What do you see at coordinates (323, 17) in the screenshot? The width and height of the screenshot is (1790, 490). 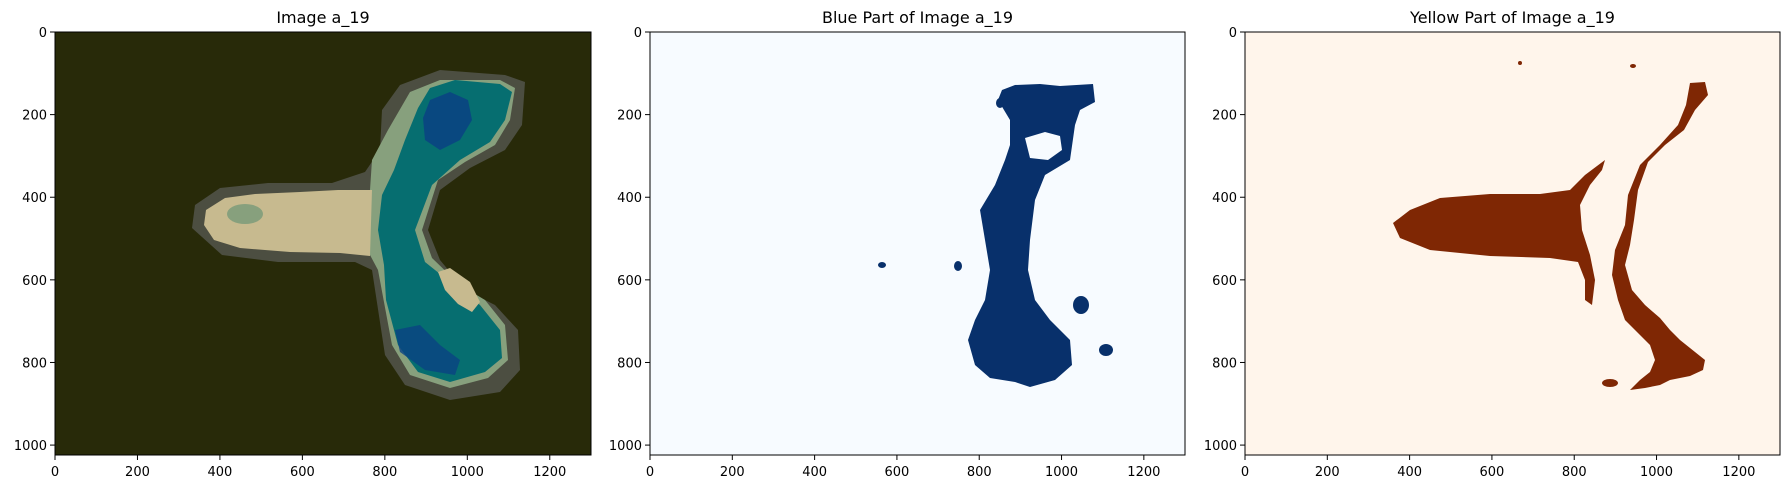 I see `panel-title: Image a_19` at bounding box center [323, 17].